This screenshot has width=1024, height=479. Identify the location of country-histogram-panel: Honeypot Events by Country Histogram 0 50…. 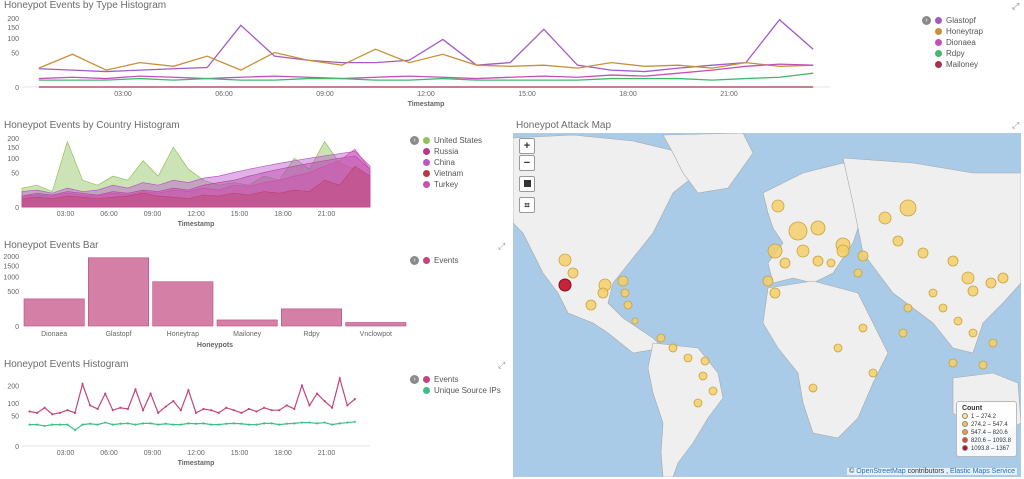
(250, 177).